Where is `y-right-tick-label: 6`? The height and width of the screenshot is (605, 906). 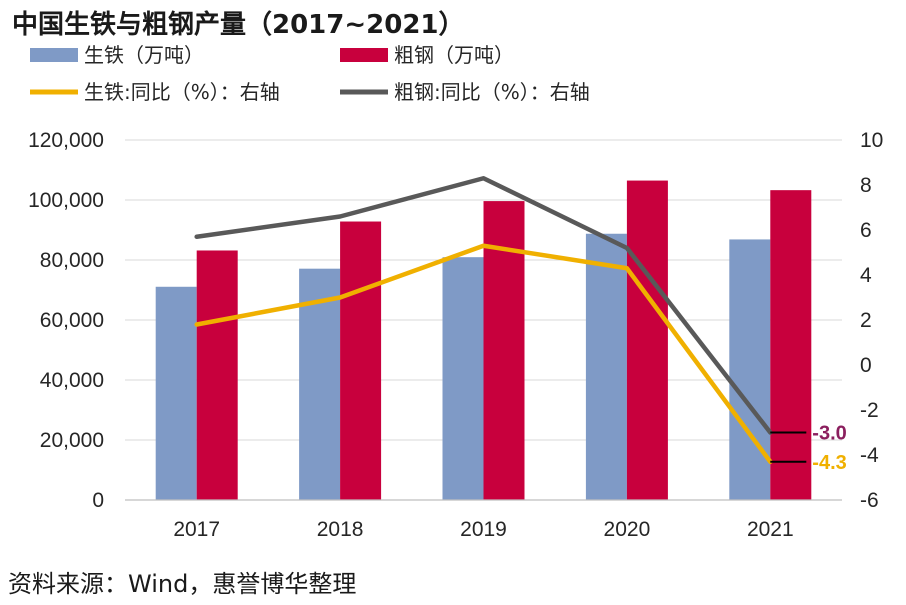
y-right-tick-label: 6 is located at coordinates (866, 230).